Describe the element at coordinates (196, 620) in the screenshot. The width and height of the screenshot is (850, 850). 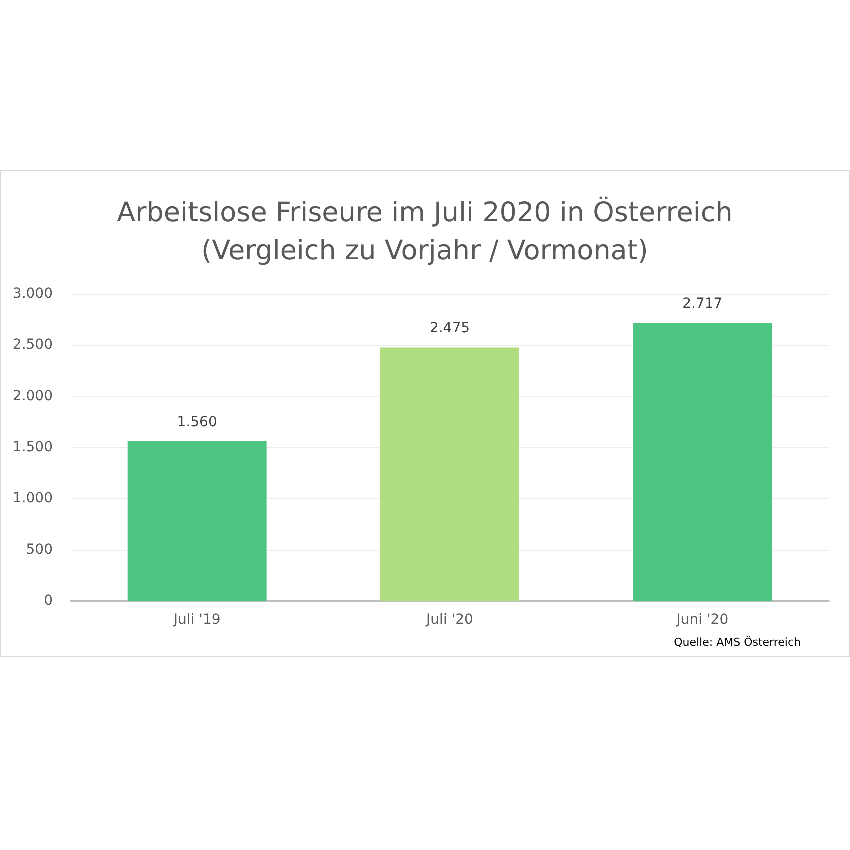
I see `x-tick-label: Juli '19` at that location.